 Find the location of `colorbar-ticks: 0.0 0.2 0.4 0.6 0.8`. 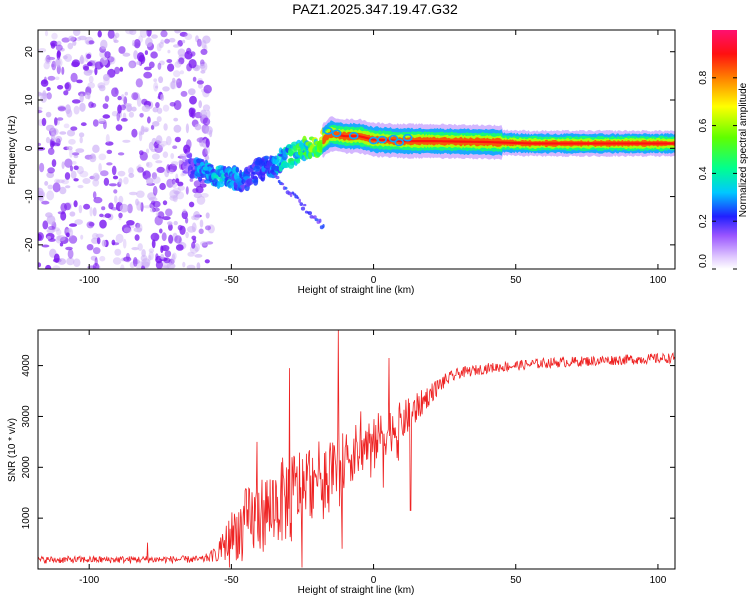

colorbar-ticks: 0.0 0.2 0.4 0.6 0.8 is located at coordinates (717, 170).